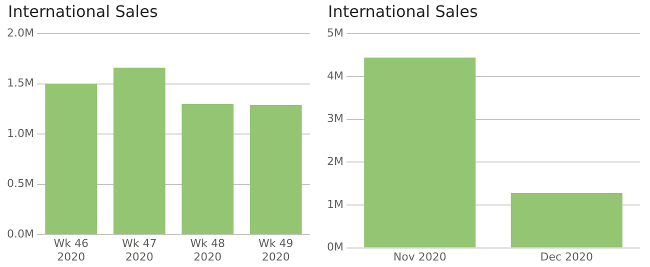 Image resolution: width=650 pixels, height=267 pixels. What do you see at coordinates (276, 250) in the screenshot?
I see `x-tick-label: Wk 49 2020` at bounding box center [276, 250].